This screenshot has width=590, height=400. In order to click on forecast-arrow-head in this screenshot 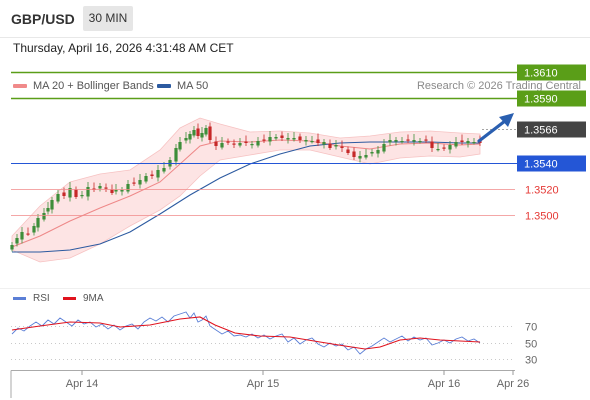, I will do `click(506, 120)`.